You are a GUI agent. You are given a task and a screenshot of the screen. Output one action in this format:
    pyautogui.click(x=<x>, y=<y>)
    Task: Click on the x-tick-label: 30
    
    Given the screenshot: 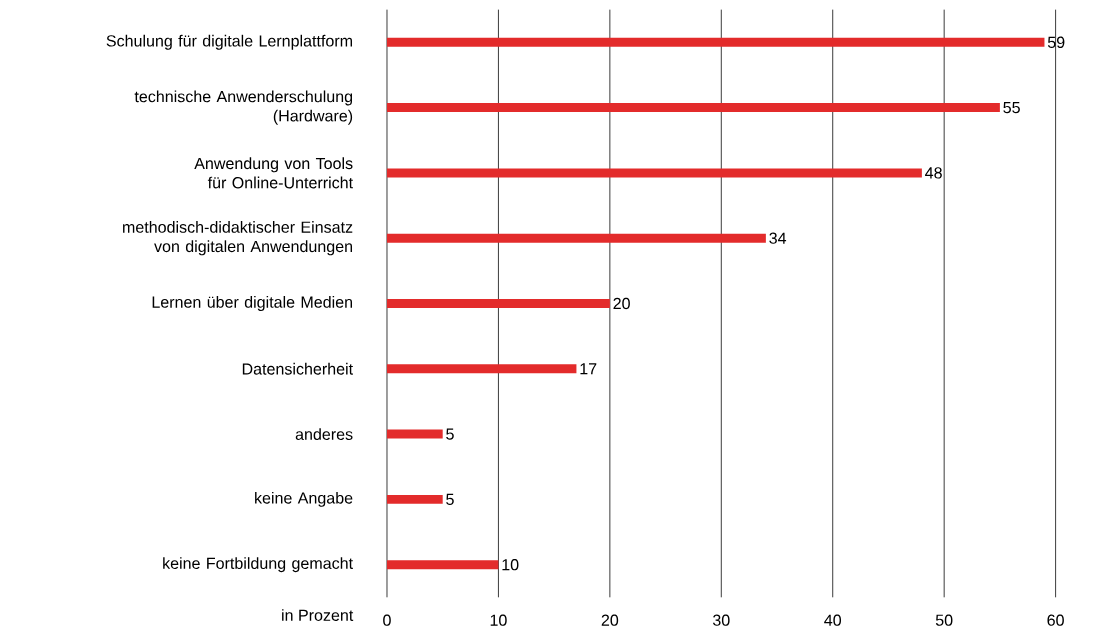 What is the action you would take?
    pyautogui.click(x=721, y=620)
    